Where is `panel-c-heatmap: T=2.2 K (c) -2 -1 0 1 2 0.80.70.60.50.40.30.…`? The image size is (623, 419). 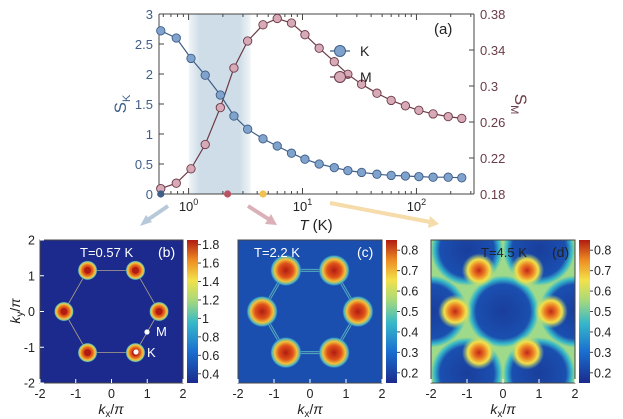 panel-c-heatmap: T=2.2 K (c) -2 -1 0 1 2 0.80.70.60.50.40.30.… is located at coordinates (325, 320).